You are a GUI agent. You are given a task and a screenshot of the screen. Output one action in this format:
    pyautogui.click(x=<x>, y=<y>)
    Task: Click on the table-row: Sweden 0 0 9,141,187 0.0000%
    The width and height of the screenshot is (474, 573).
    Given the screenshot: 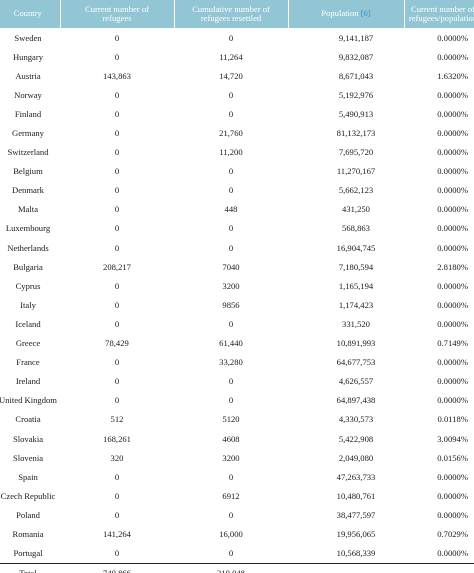 What is the action you would take?
    pyautogui.click(x=237, y=38)
    